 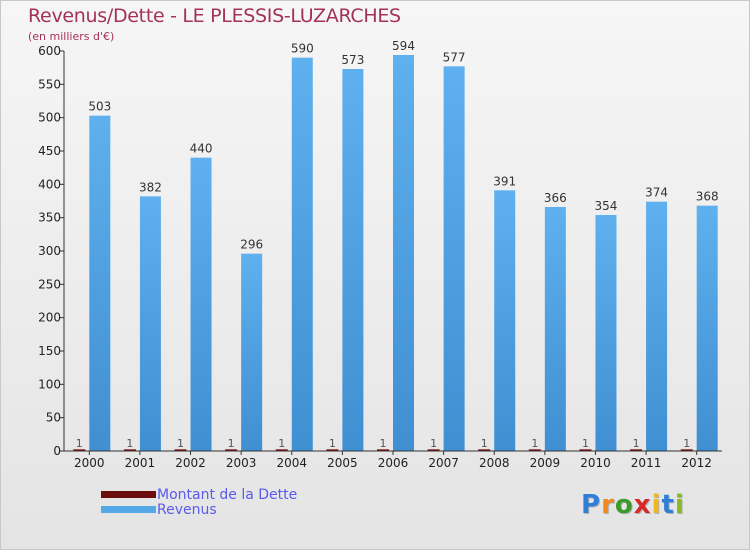 I want to click on data-label-revenus: 382, so click(x=150, y=187).